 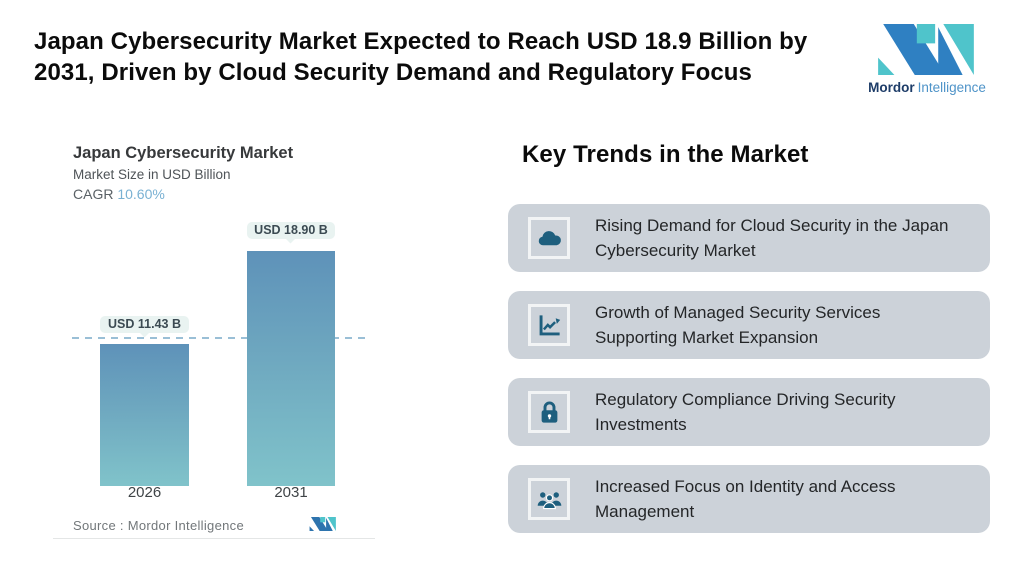 I want to click on value-label-2026: USD 11.43 B, so click(x=144, y=324).